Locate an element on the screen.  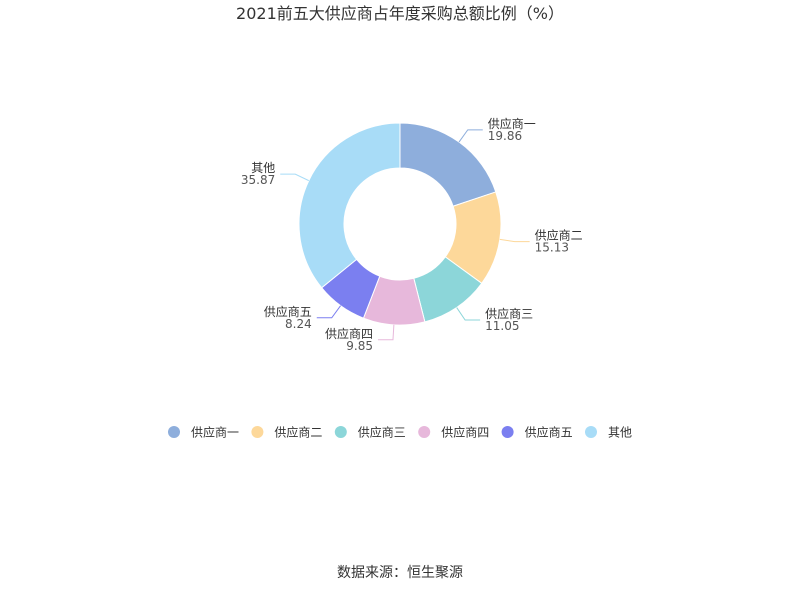
donut-slices is located at coordinates (400, 224).